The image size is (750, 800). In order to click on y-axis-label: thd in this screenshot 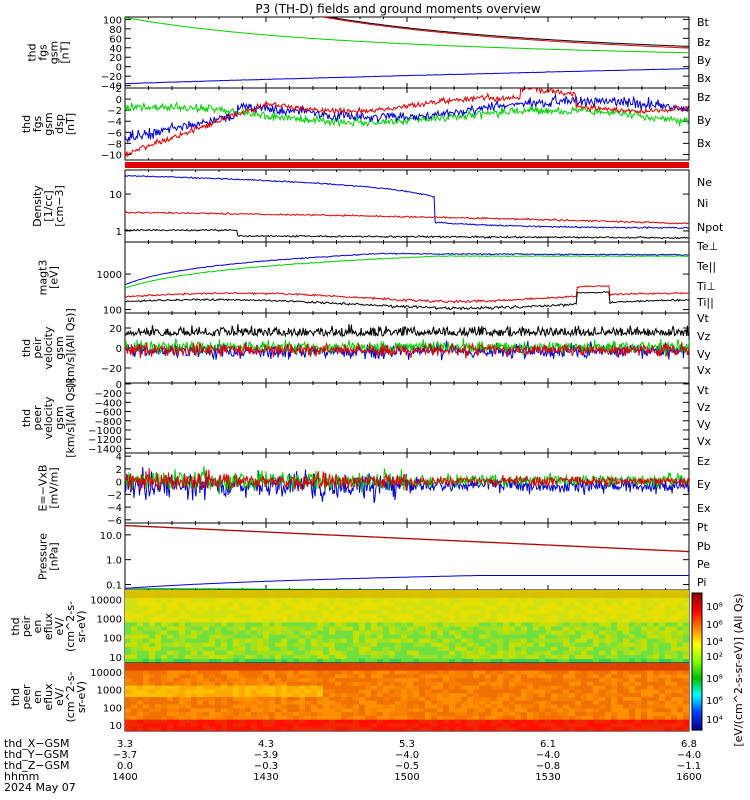, I will do `click(26, 124)`.